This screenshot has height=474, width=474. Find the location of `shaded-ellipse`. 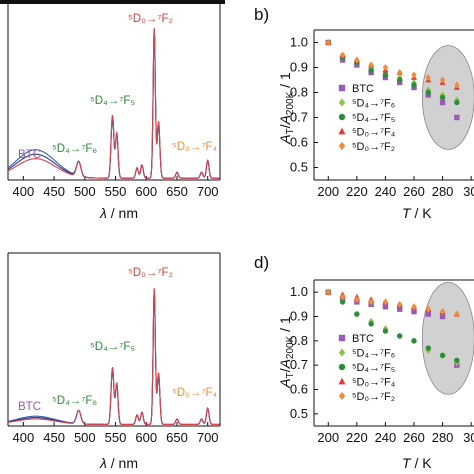

shaded-ellipse is located at coordinates (447, 338).